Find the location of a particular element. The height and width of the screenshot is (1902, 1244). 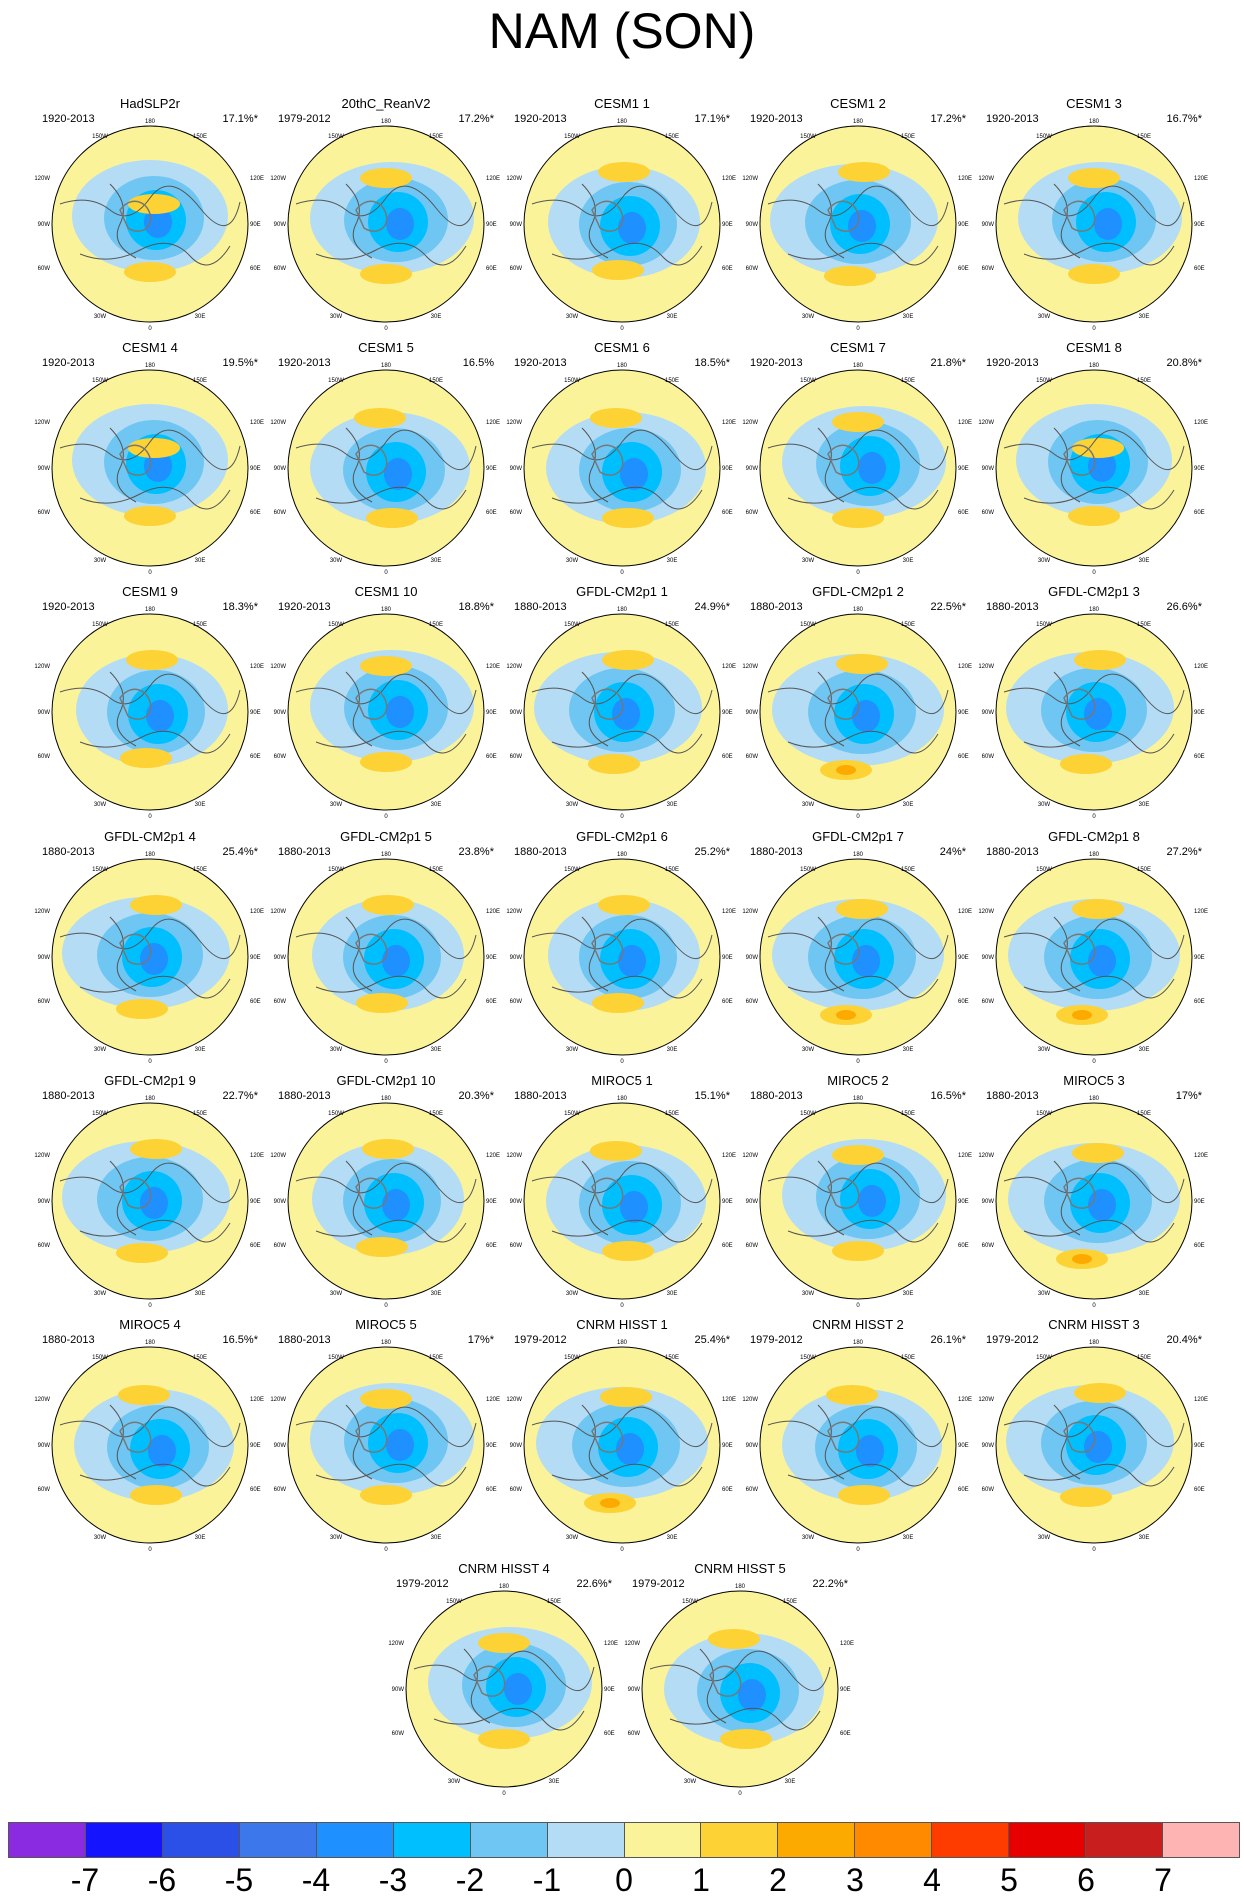

panel-variance-pct: 17%* is located at coordinates (480, 1340).